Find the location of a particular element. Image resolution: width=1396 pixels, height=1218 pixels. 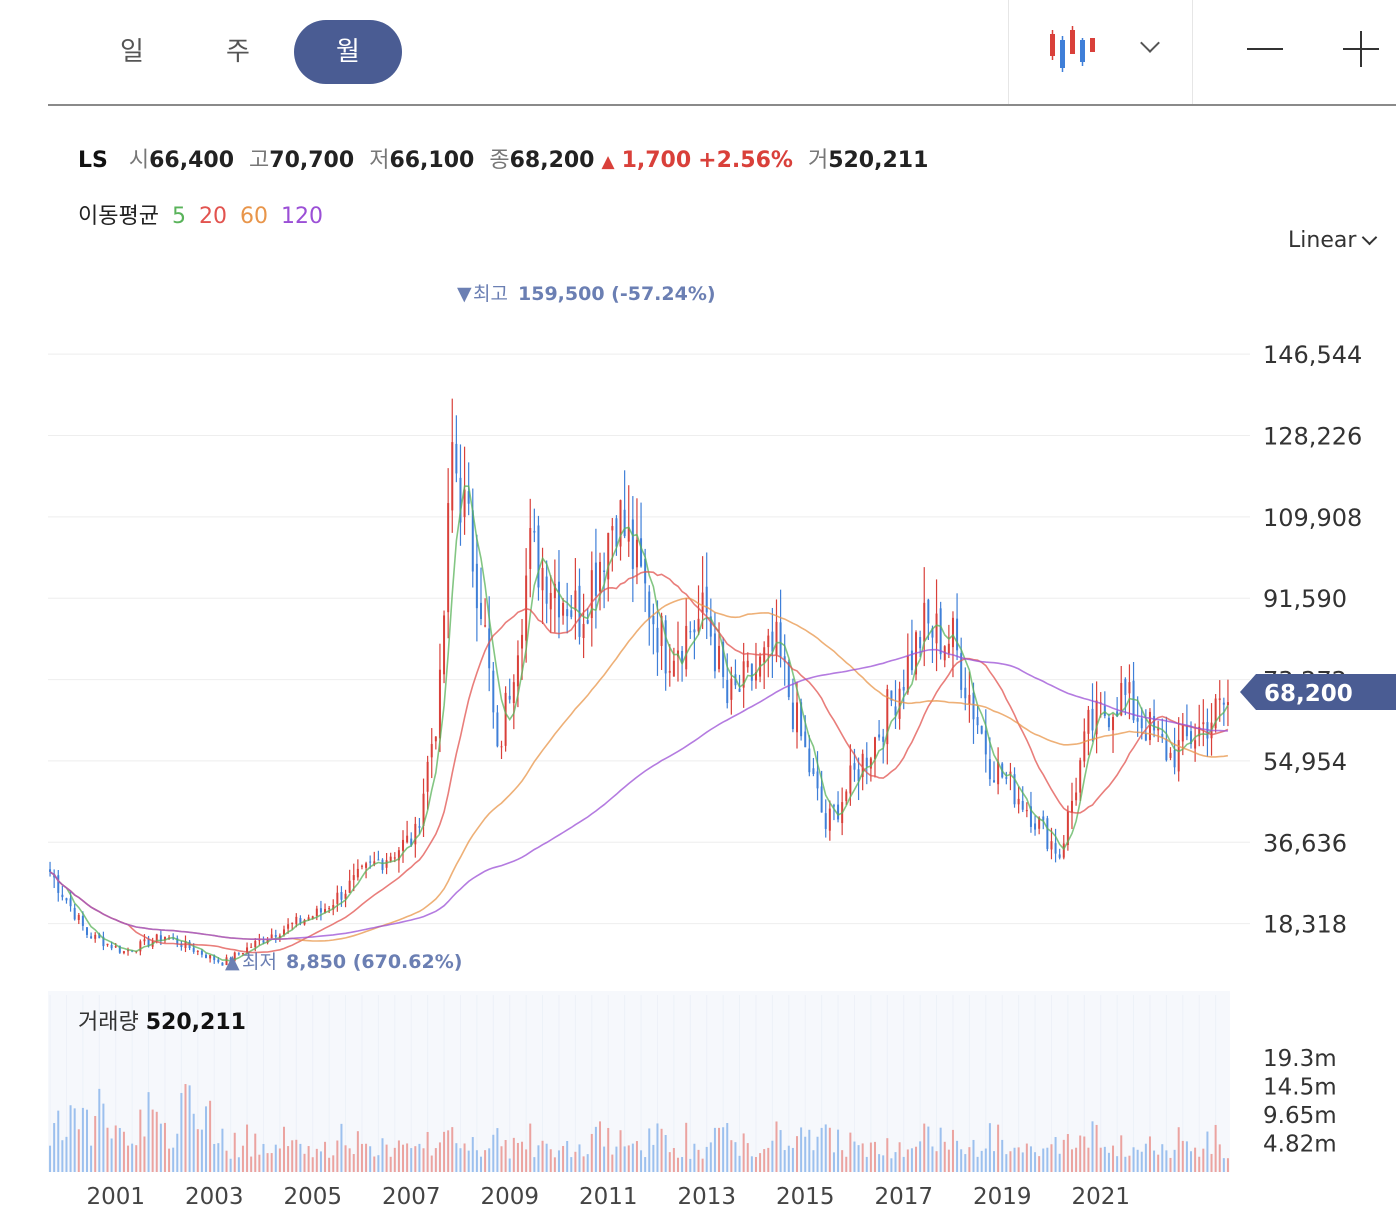

time-tick: 2011 is located at coordinates (608, 1197).